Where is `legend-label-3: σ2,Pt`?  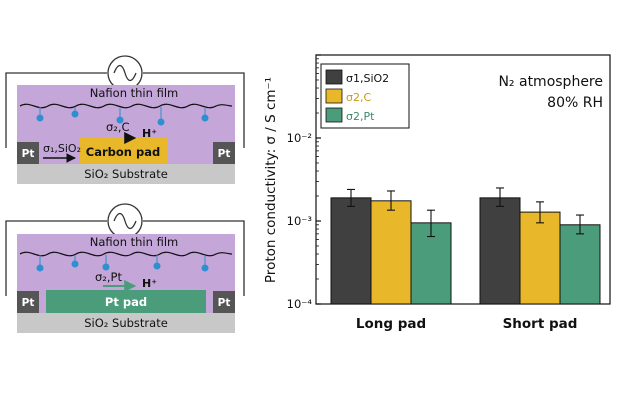
legend-label-3: σ2,Pt is located at coordinates (360, 116).